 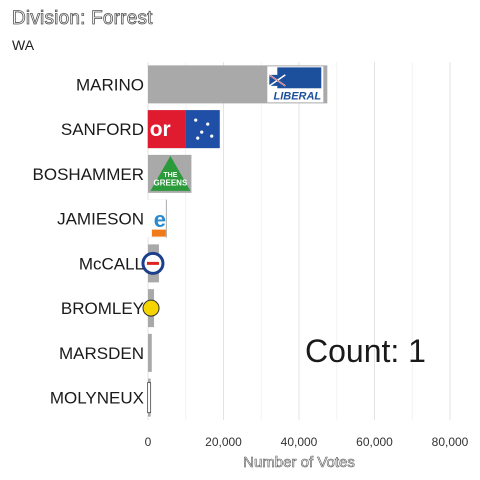 I want to click on svg-text: GREENS, so click(x=171, y=182).